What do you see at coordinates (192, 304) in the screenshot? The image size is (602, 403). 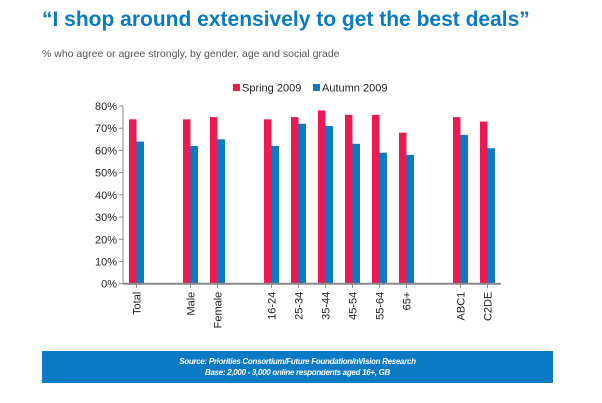 I see `x-tick-label: Male` at bounding box center [192, 304].